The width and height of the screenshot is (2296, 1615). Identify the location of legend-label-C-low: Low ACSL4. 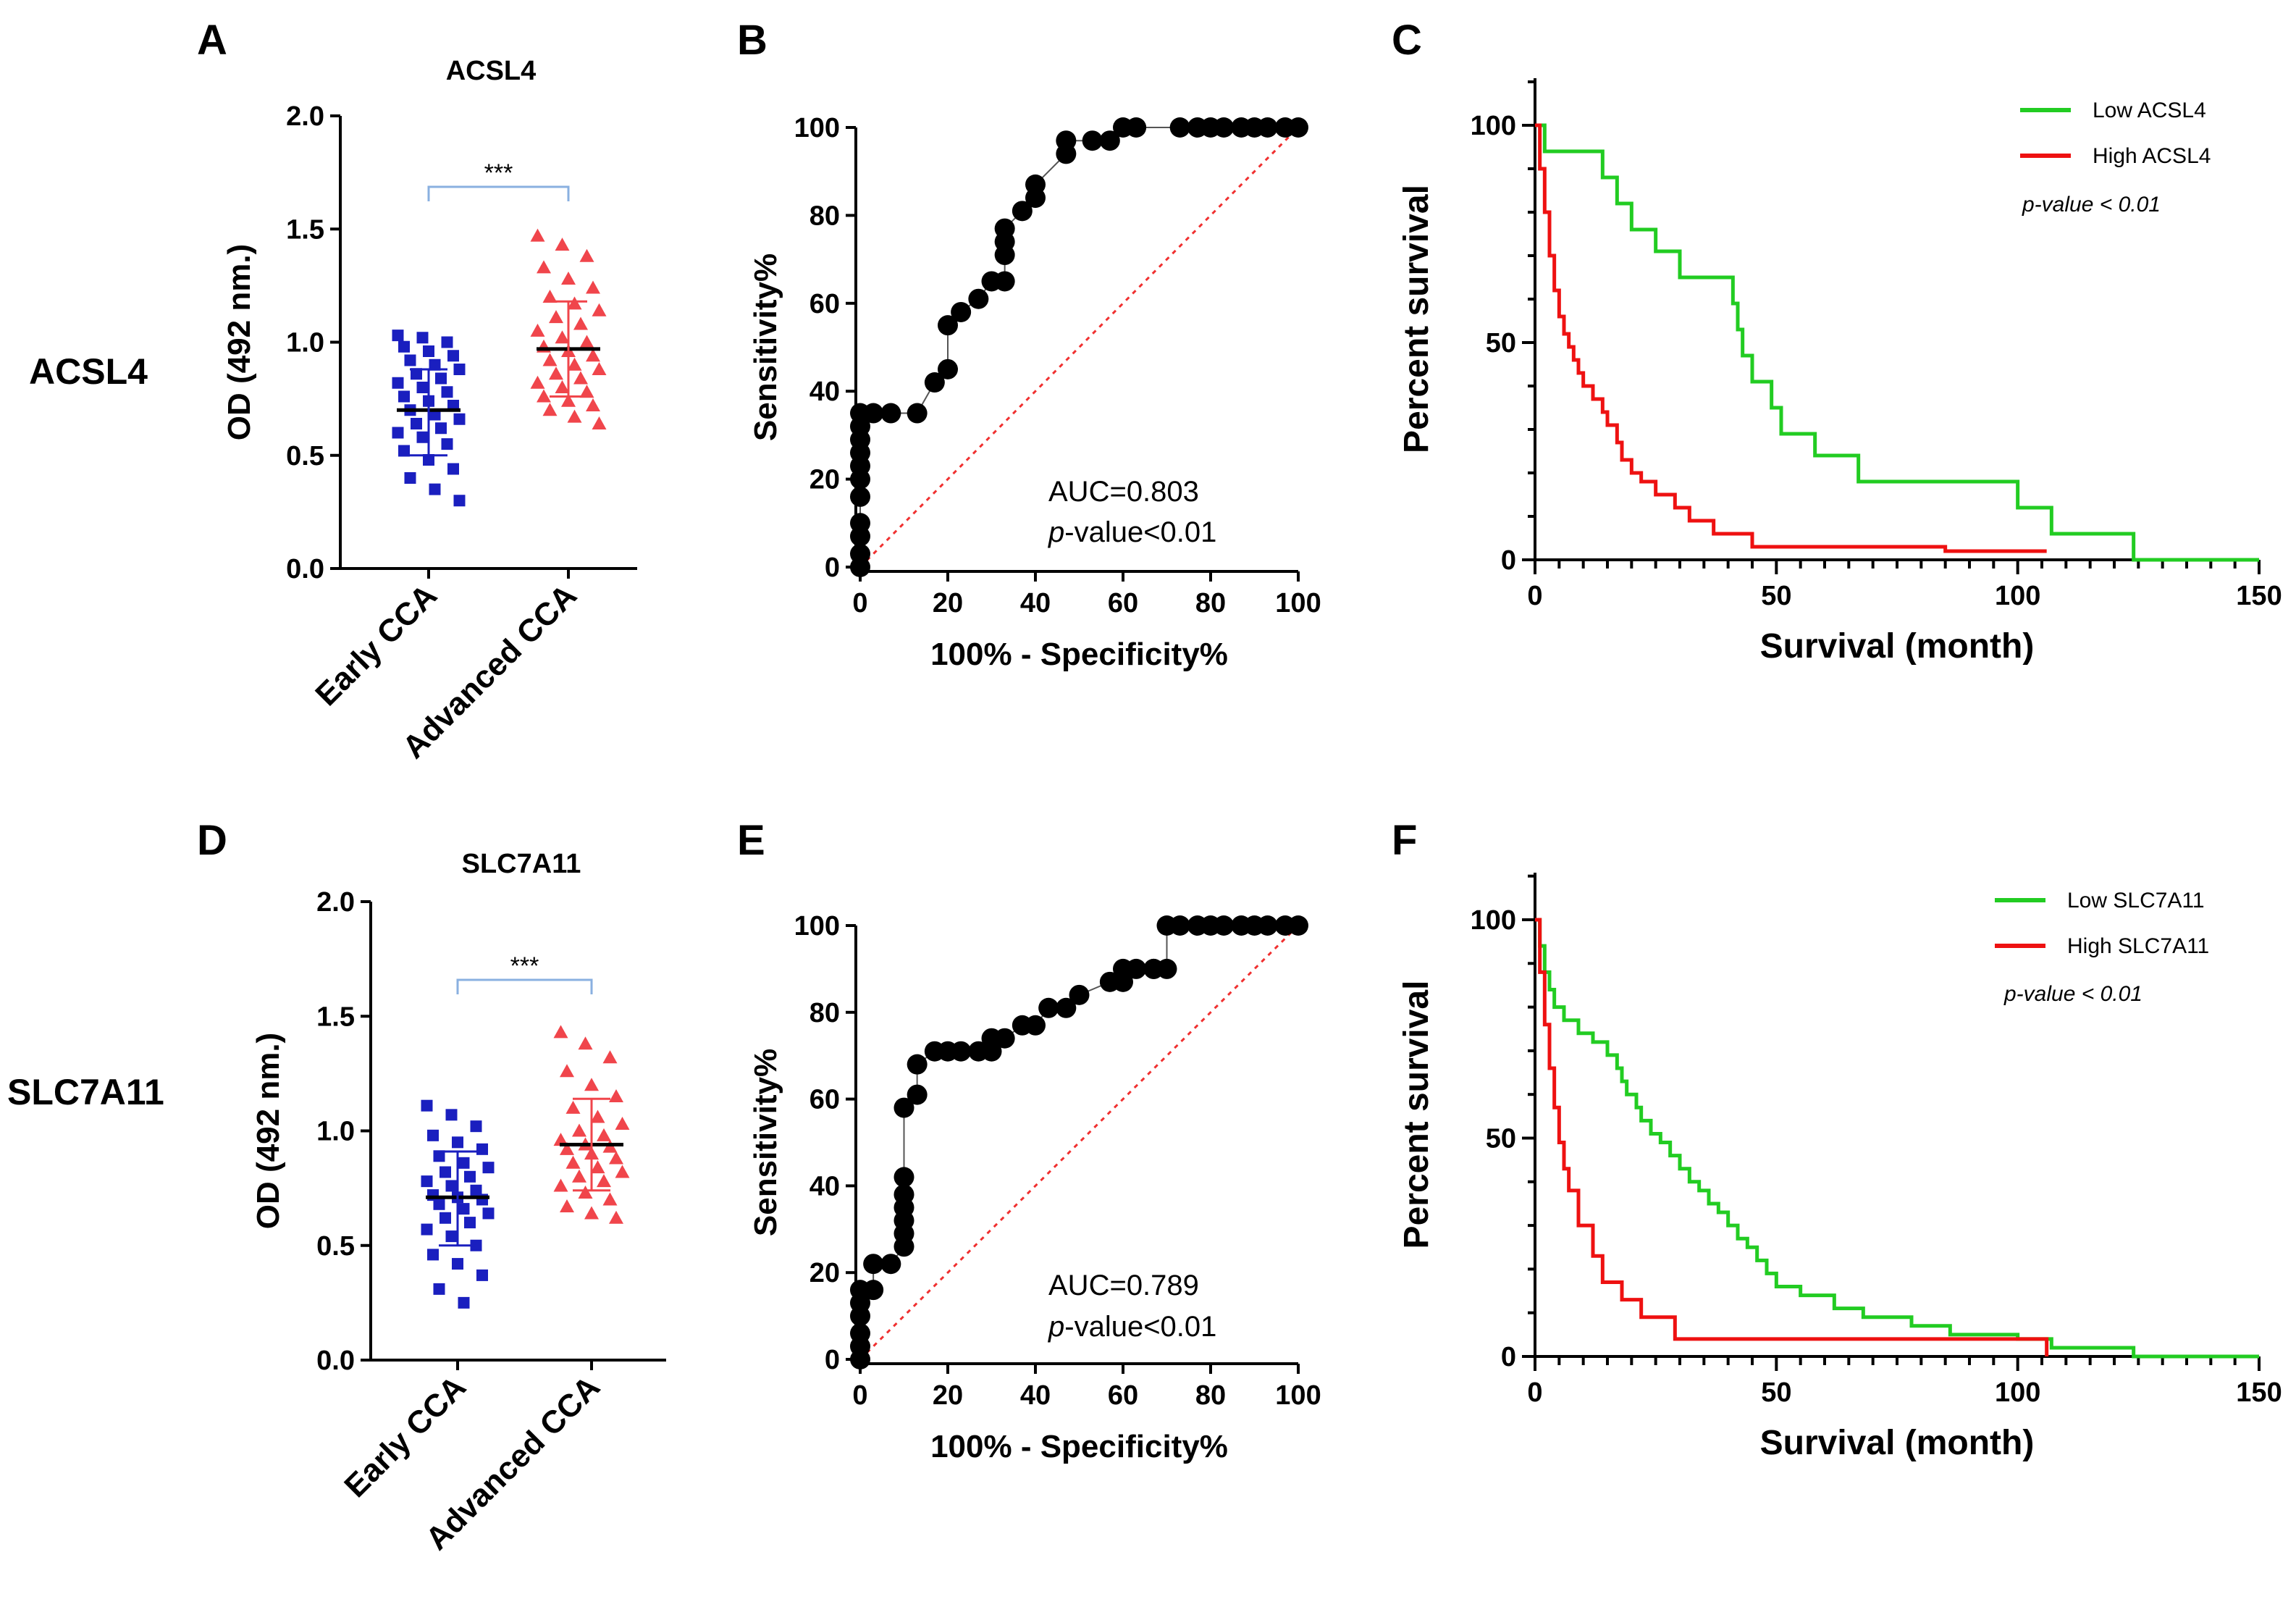
(2149, 110).